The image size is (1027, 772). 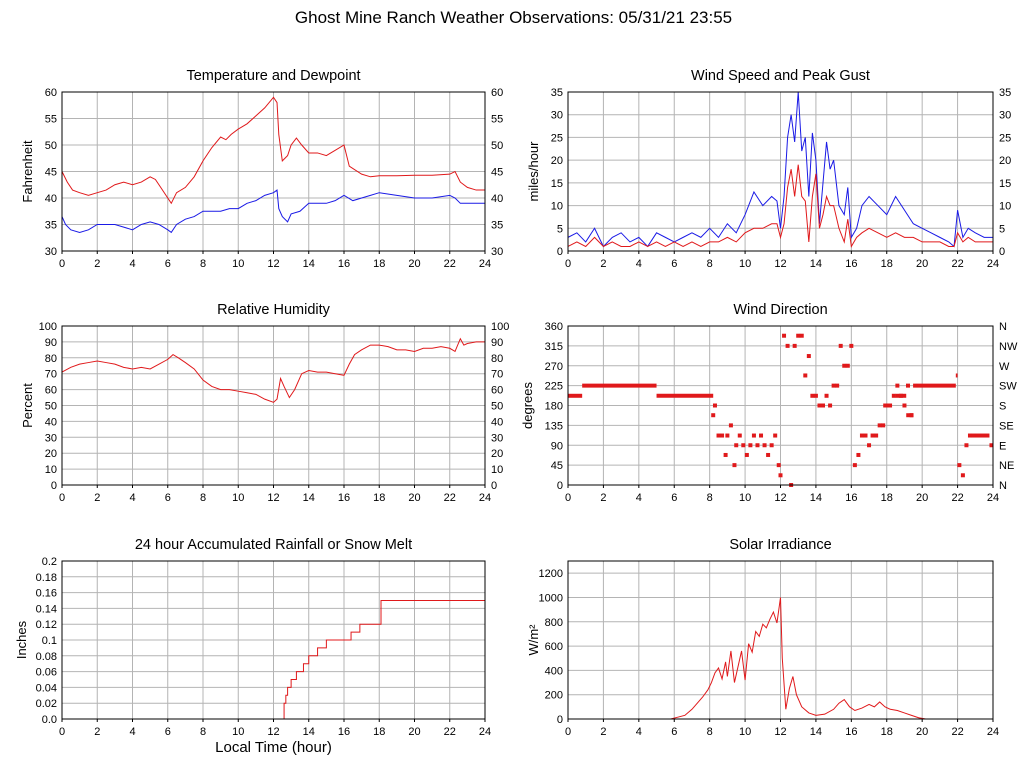 What do you see at coordinates (1004, 367) in the screenshot?
I see `compass-label: W` at bounding box center [1004, 367].